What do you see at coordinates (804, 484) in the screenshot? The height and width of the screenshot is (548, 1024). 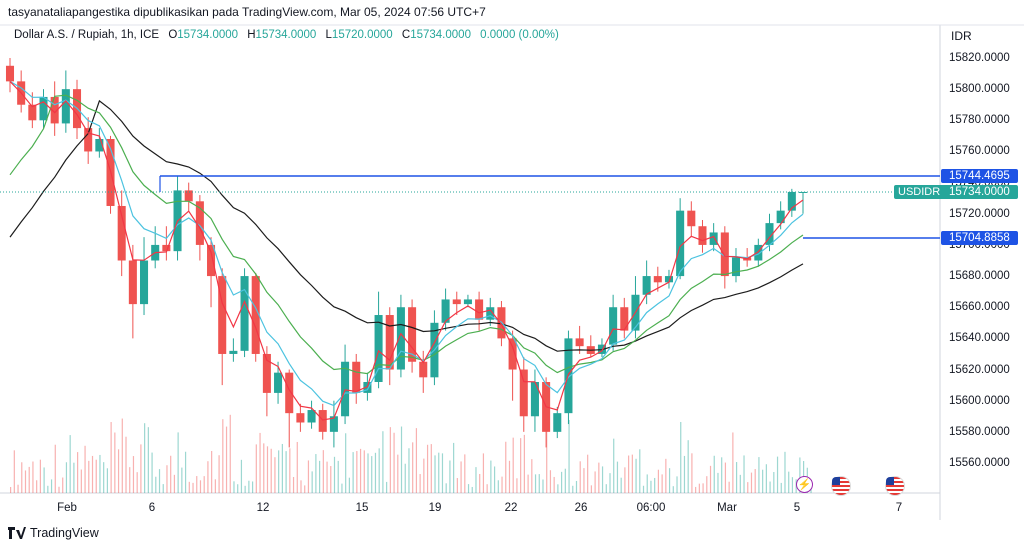 I see `lightning-icon: ⚡` at bounding box center [804, 484].